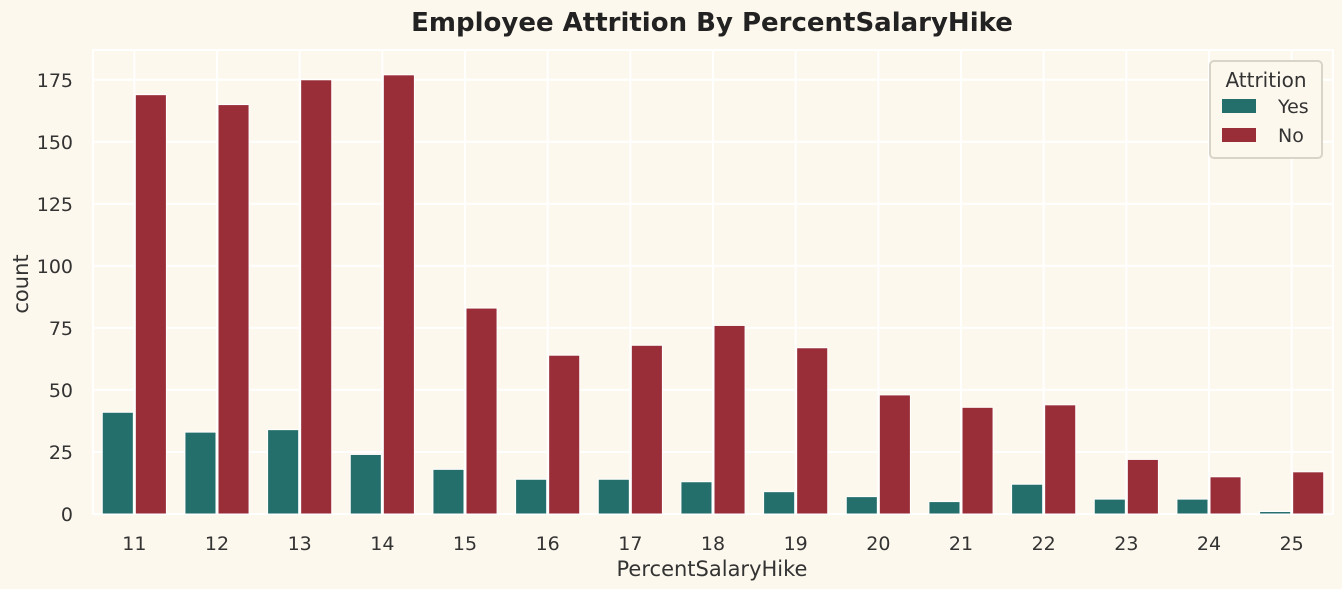 The image size is (1342, 589). Describe the element at coordinates (55, 267) in the screenshot. I see `y-tick-label: 100` at that location.